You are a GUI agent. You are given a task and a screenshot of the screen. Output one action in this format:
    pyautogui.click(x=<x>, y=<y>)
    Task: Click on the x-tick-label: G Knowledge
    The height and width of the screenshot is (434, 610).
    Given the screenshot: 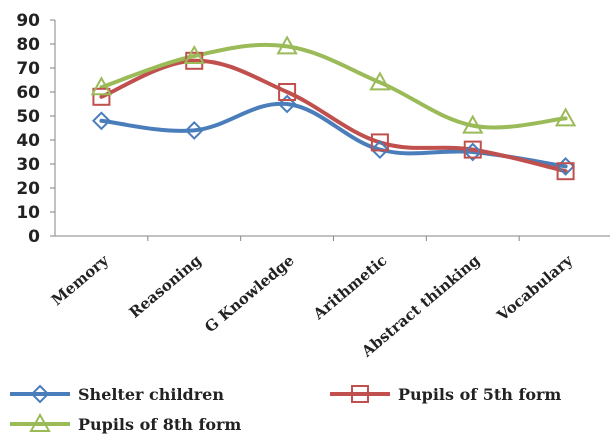 What is the action you would take?
    pyautogui.click(x=249, y=293)
    